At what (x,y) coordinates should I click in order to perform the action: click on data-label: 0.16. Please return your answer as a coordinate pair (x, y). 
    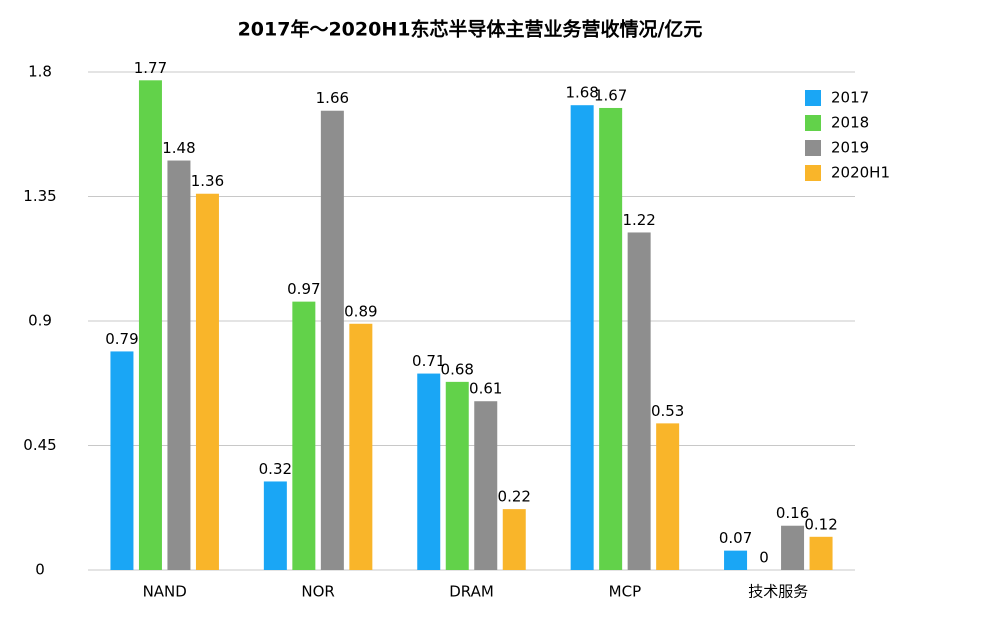
    Looking at the image, I should click on (792, 513).